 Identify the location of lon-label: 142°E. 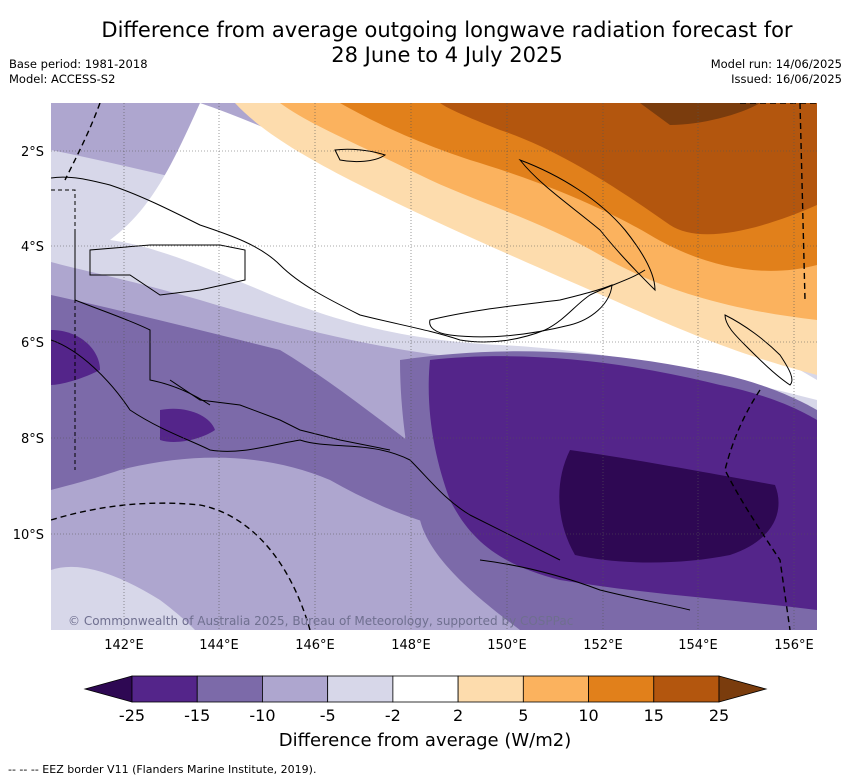
(124, 645).